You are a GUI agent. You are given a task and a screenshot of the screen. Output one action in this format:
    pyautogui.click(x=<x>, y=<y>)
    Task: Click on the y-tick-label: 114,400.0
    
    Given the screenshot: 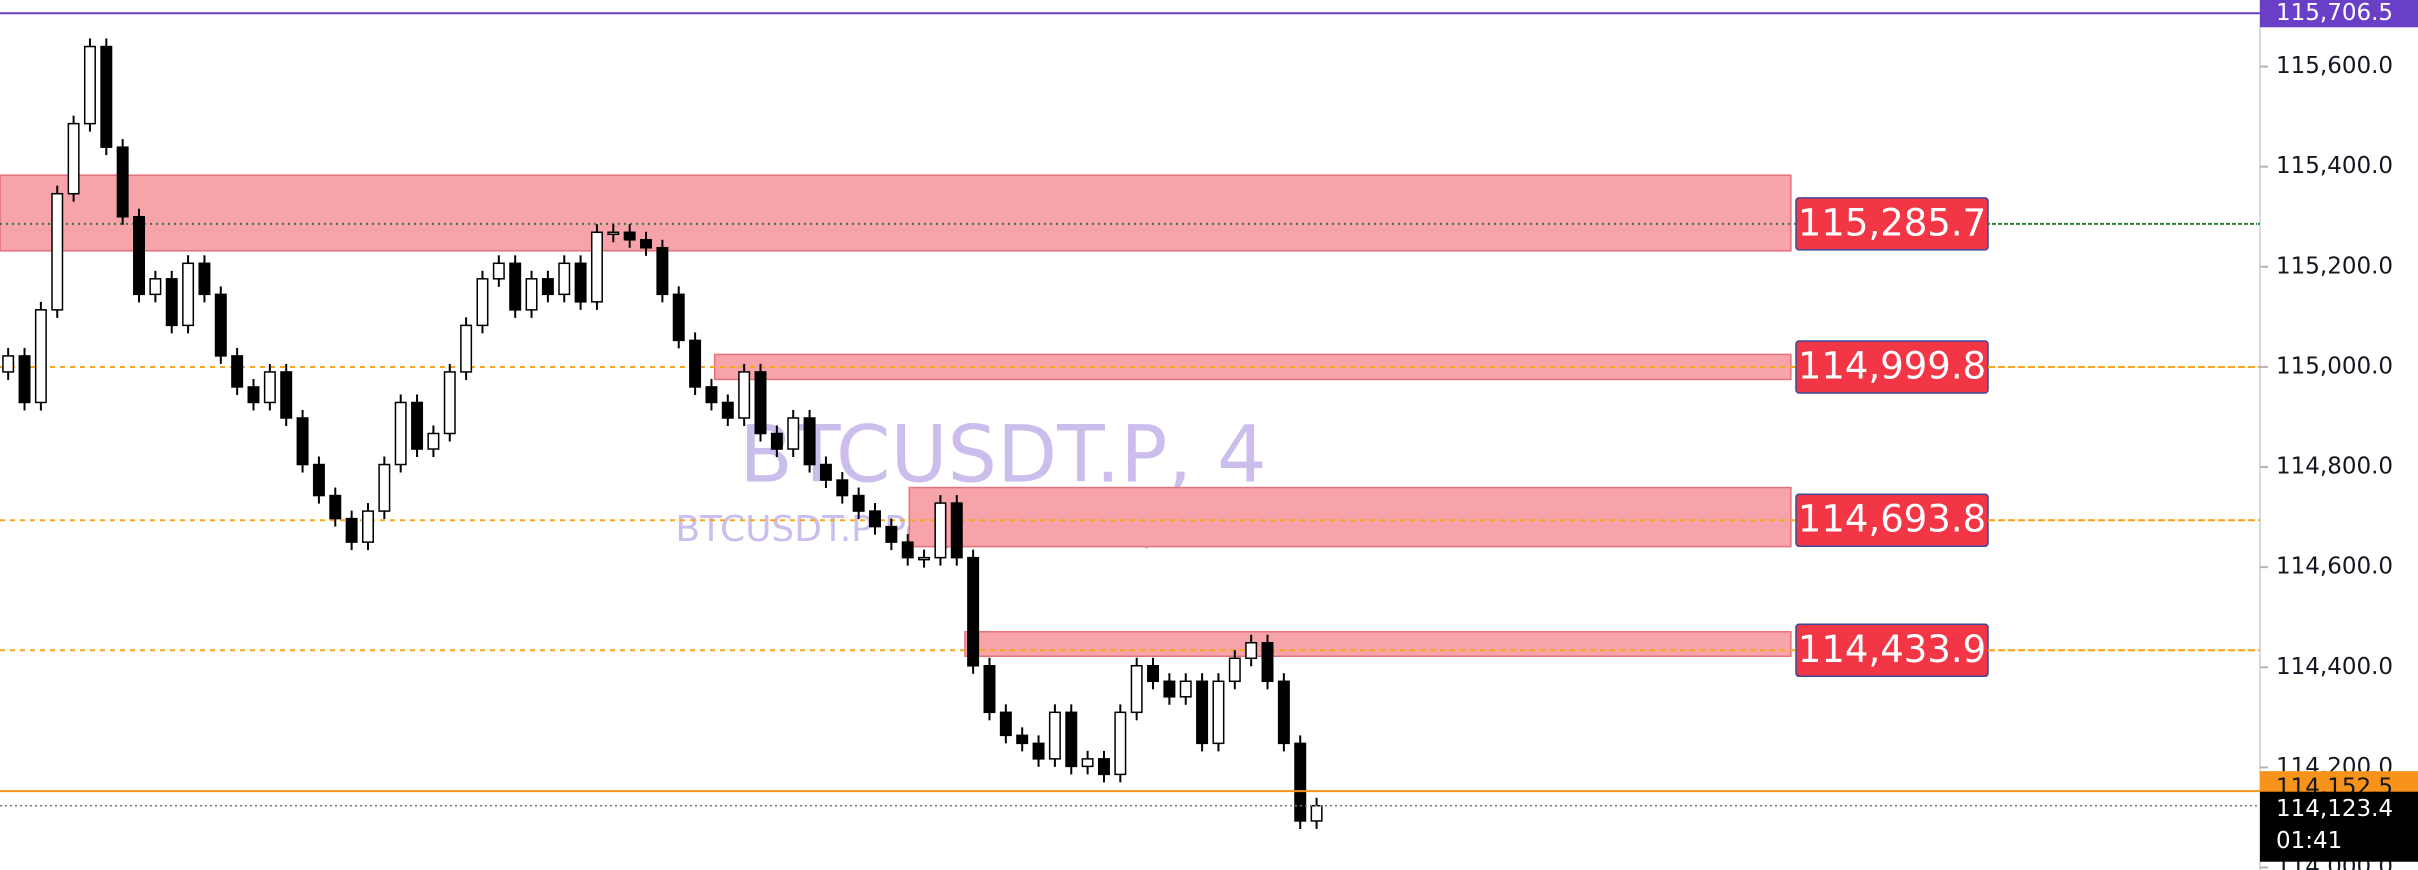 What is the action you would take?
    pyautogui.click(x=2334, y=667)
    